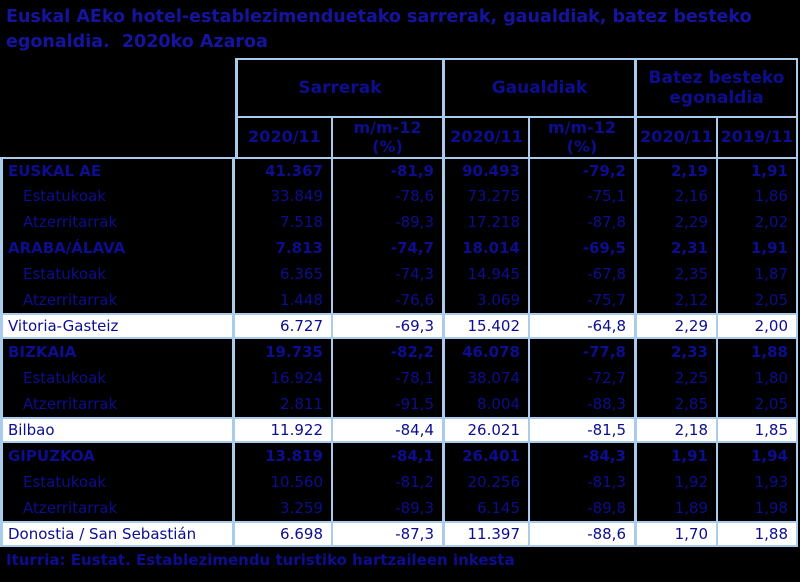 This screenshot has width=800, height=582. I want to click on value-cell: 1,85, so click(758, 430).